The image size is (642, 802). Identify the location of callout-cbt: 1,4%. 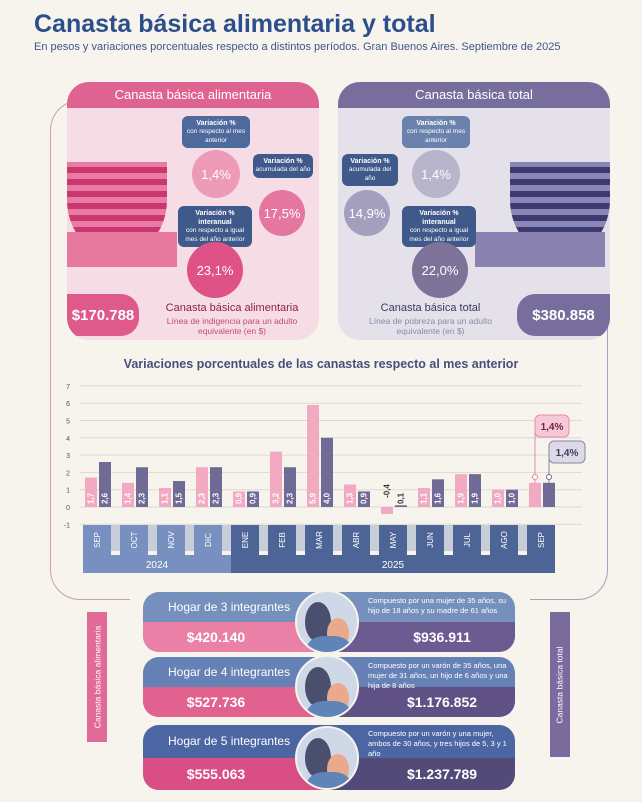
(567, 453).